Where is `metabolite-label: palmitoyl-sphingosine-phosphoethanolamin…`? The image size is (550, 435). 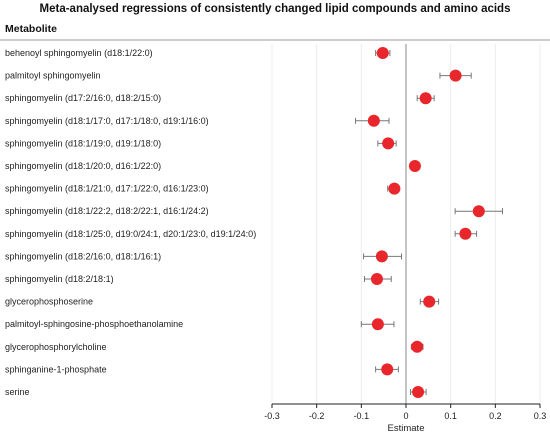 metabolite-label: palmitoyl-sphingosine-phosphoethanolamin… is located at coordinates (94, 324).